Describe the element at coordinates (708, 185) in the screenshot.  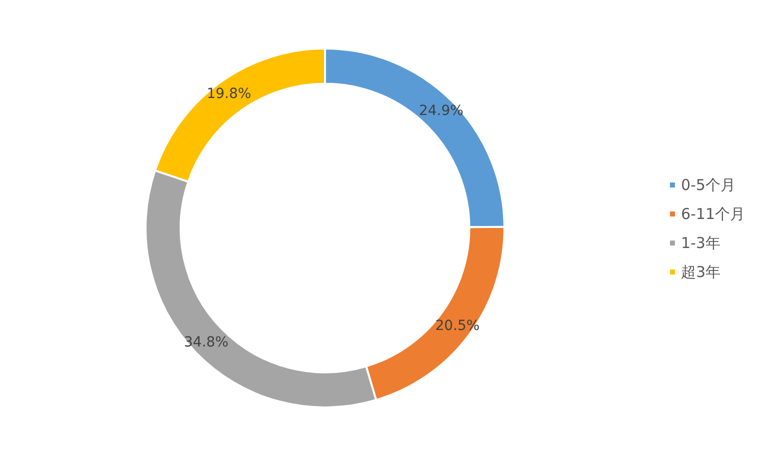
I see `legend-label: 0-5个月` at that location.